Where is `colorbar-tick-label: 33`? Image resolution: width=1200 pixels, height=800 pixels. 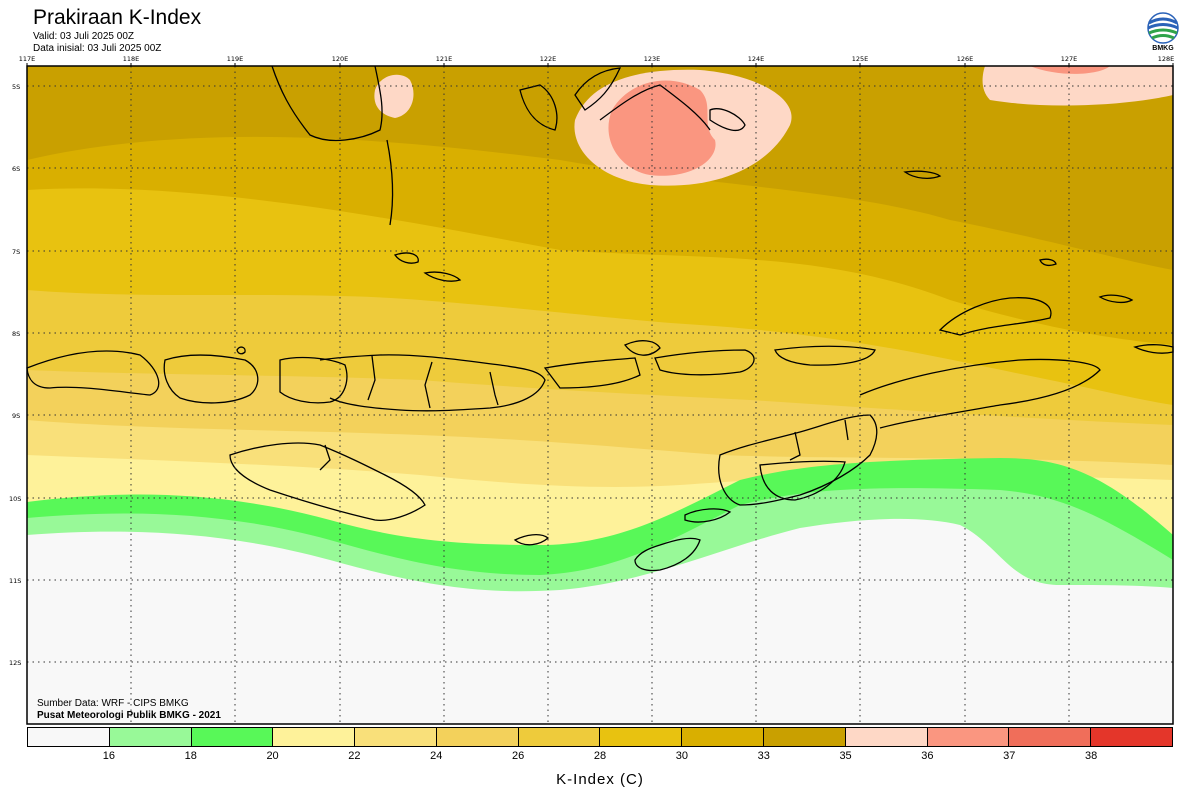
colorbar-tick-label: 33 is located at coordinates (763, 756).